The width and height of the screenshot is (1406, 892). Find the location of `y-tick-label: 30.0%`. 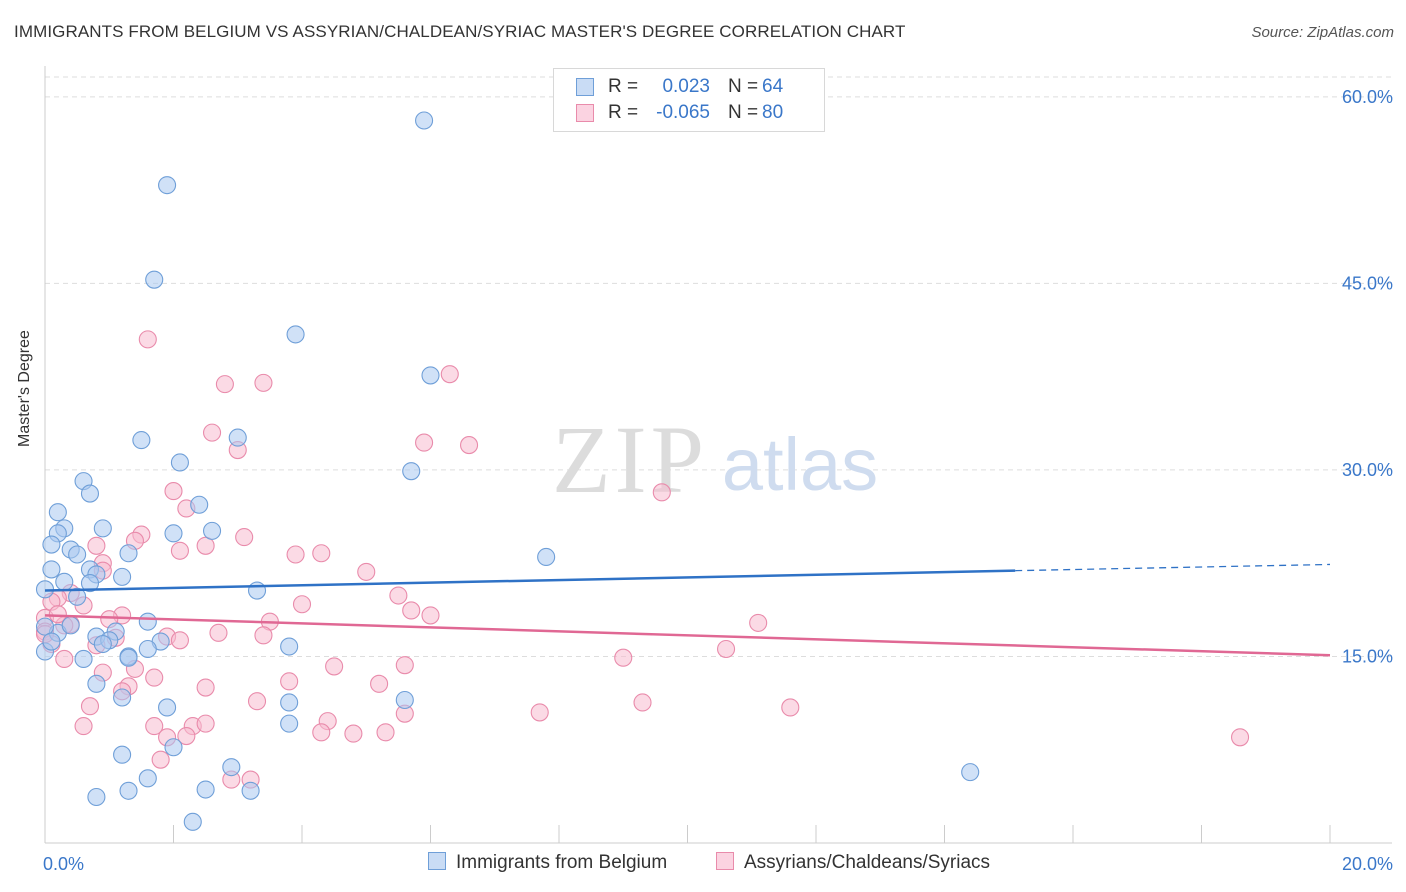

y-tick-label: 30.0% is located at coordinates (1367, 470).